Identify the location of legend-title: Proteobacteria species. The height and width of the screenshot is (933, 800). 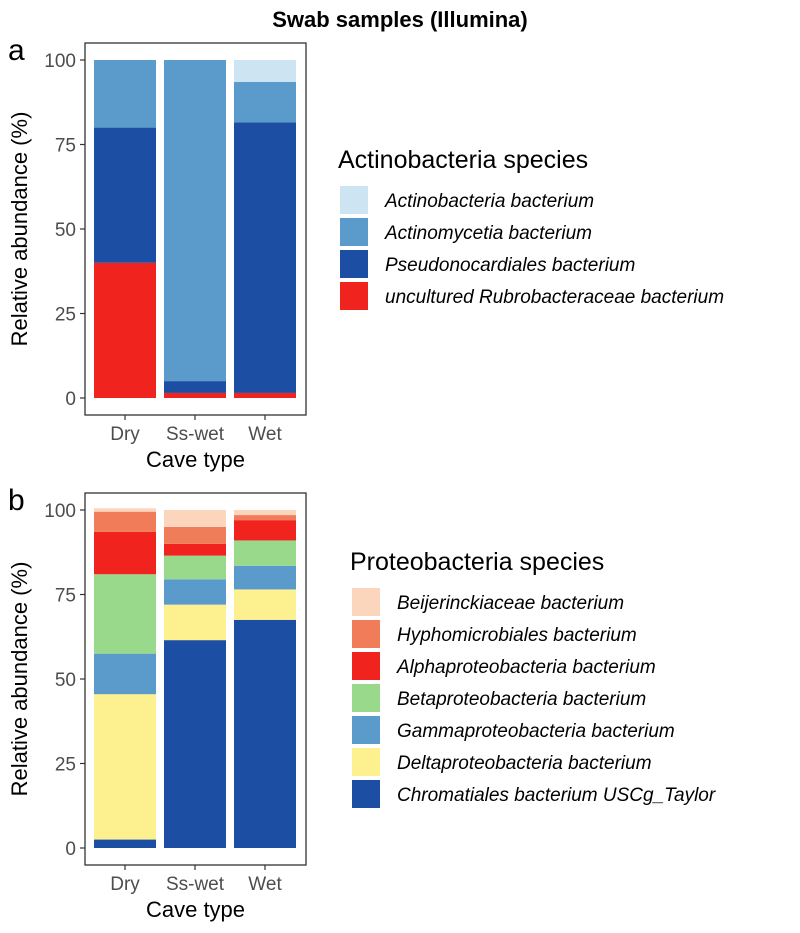
(477, 562).